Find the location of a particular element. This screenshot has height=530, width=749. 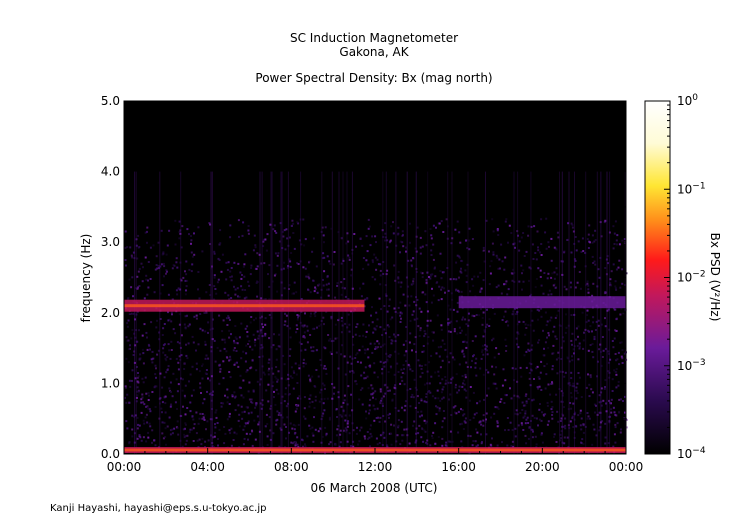

colorbar-tick-label-1: 10⁻¹ is located at coordinates (691, 188).